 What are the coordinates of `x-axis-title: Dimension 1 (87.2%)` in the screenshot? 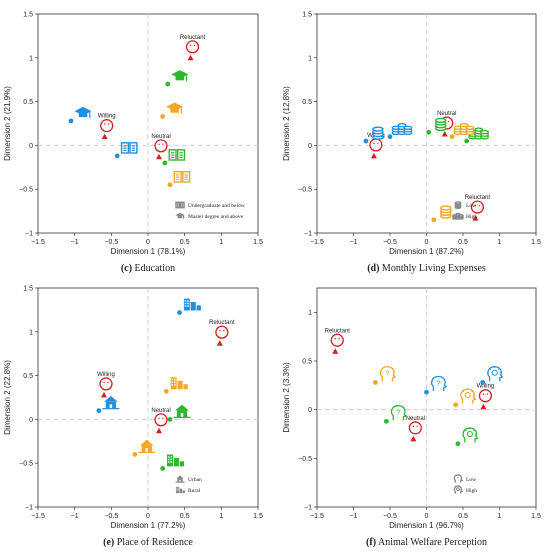 It's located at (426, 251).